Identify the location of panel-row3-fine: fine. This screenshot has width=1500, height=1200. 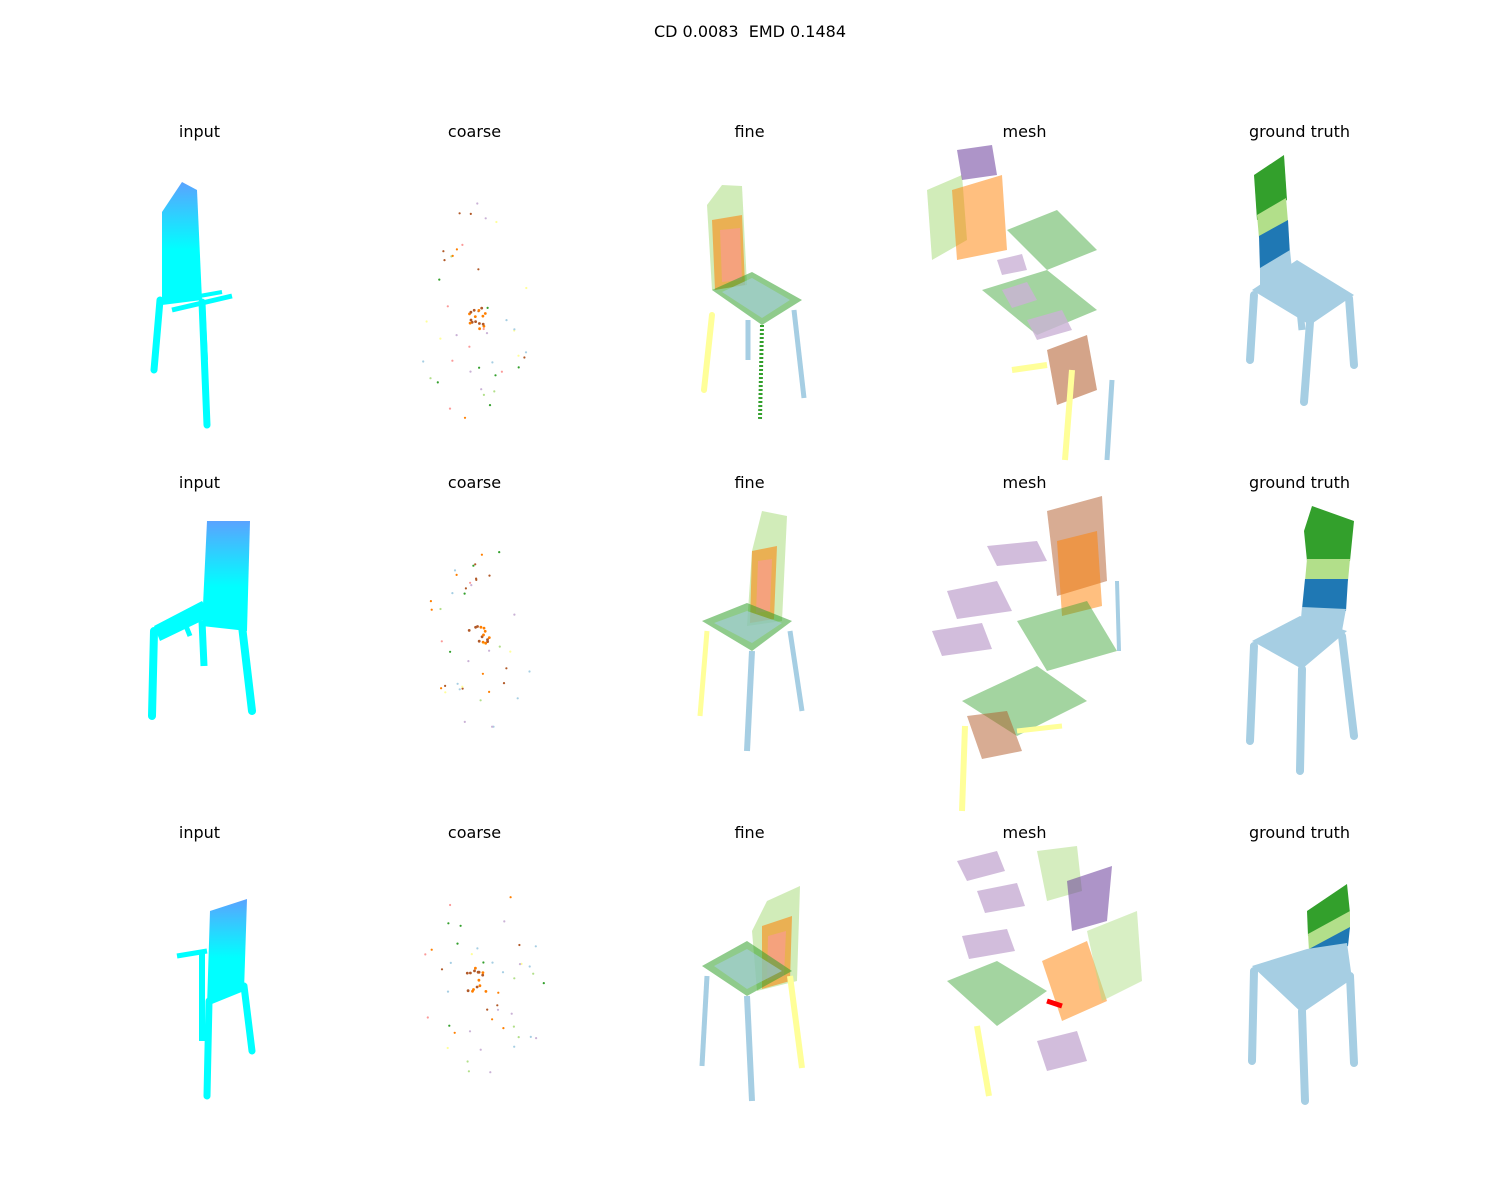
(749, 988).